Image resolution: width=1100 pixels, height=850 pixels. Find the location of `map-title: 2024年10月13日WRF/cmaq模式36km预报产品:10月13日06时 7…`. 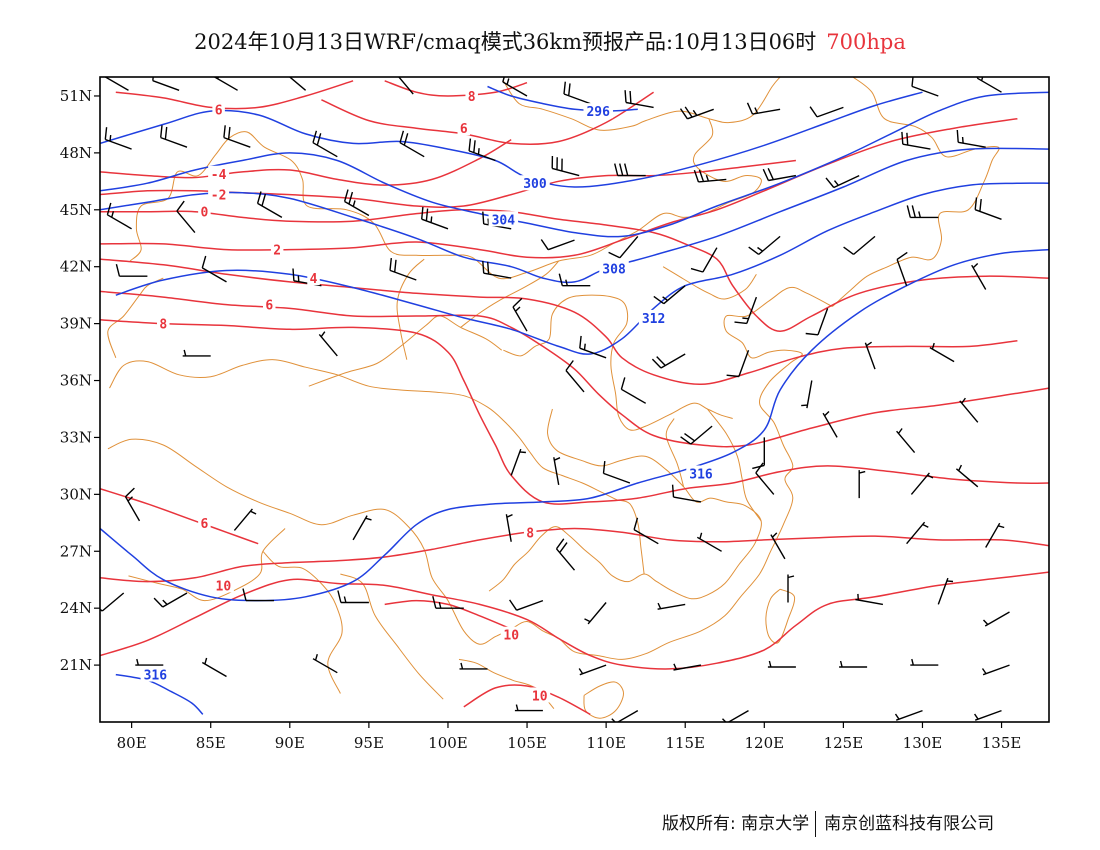

map-title: 2024年10月13日WRF/cmaq模式36km预报产品:10月13日06时 7… is located at coordinates (550, 41).